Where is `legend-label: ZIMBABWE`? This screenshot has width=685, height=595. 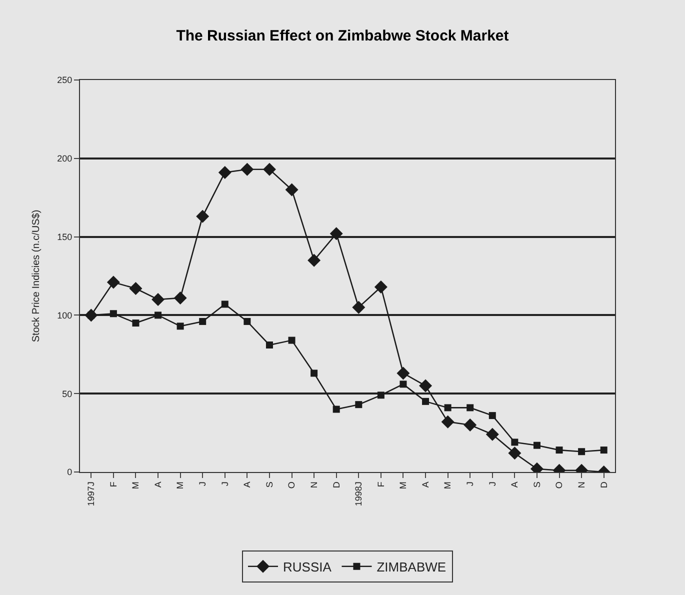 legend-label: ZIMBABWE is located at coordinates (411, 566).